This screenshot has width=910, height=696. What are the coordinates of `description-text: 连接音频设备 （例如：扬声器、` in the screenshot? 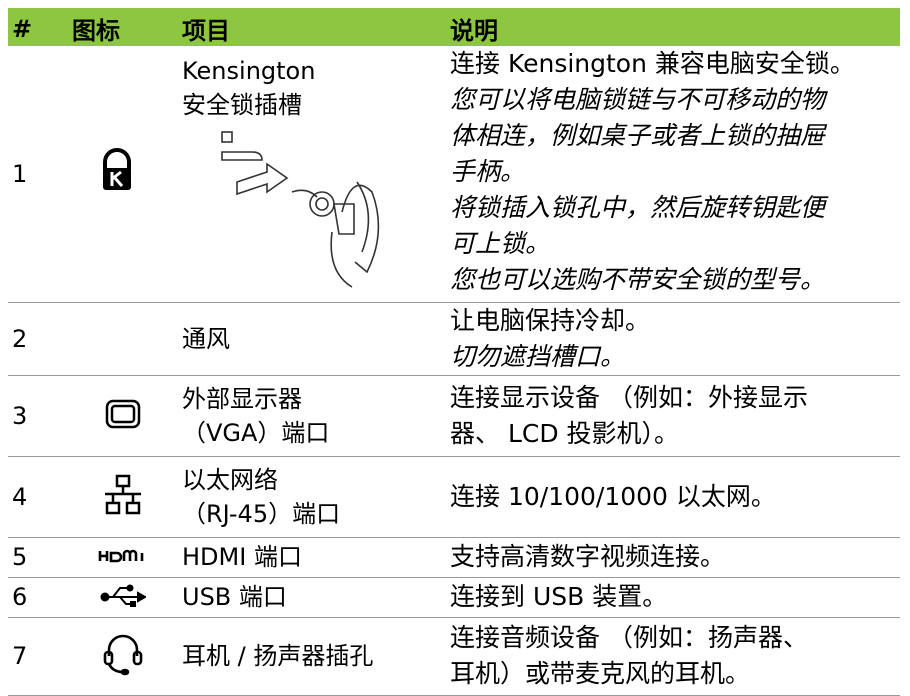 It's located at (629, 637).